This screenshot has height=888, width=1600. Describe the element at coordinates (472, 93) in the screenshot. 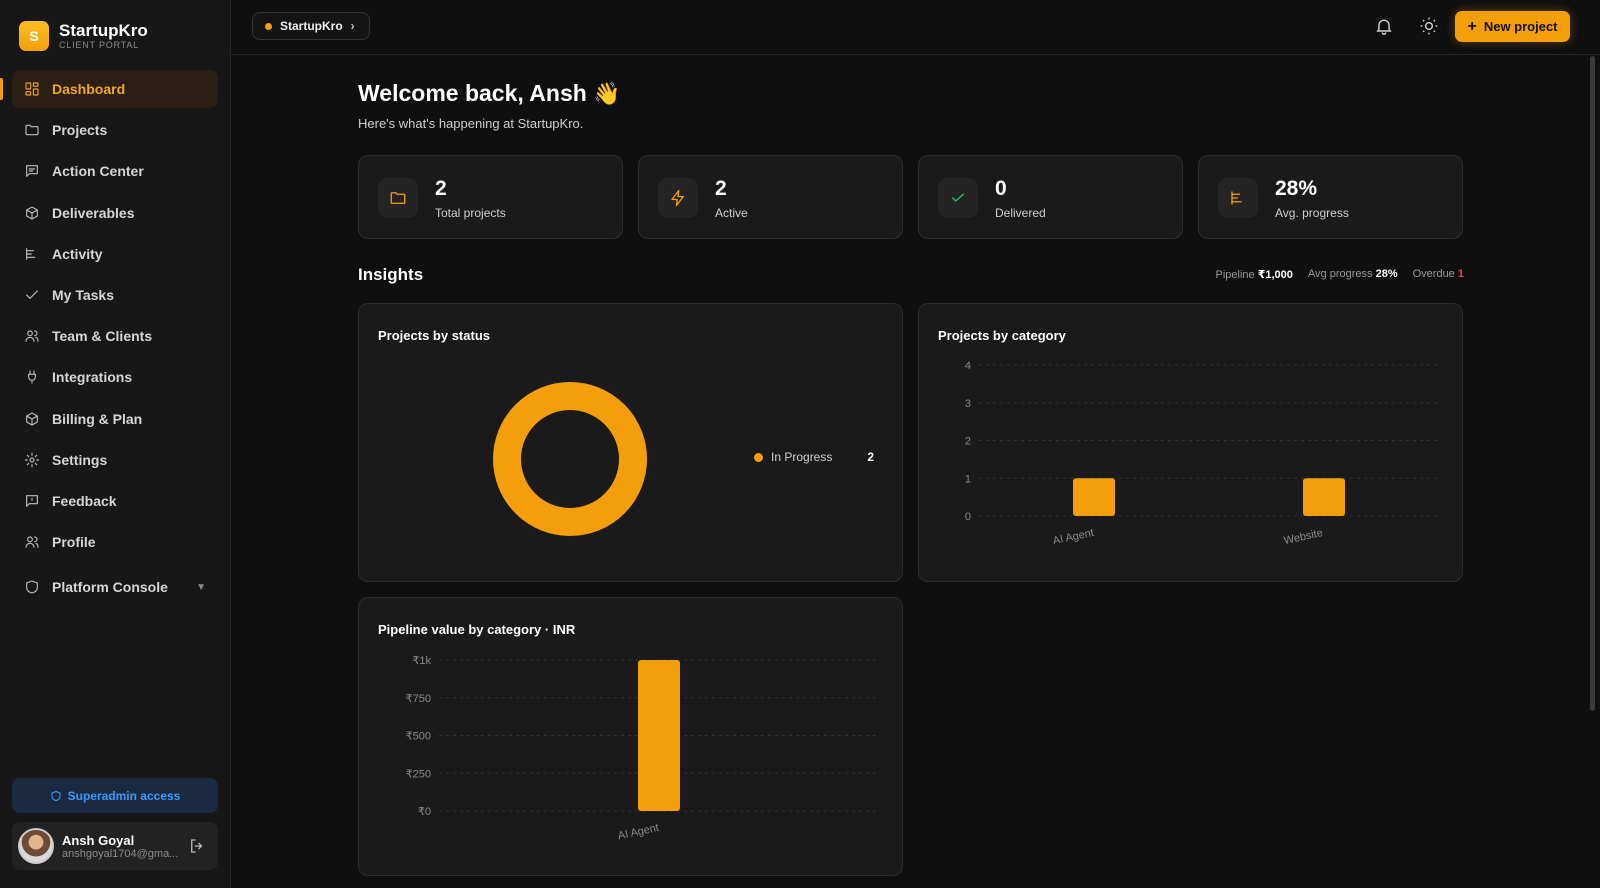

I see `welcome-title: Welcome back, Ansh` at that location.